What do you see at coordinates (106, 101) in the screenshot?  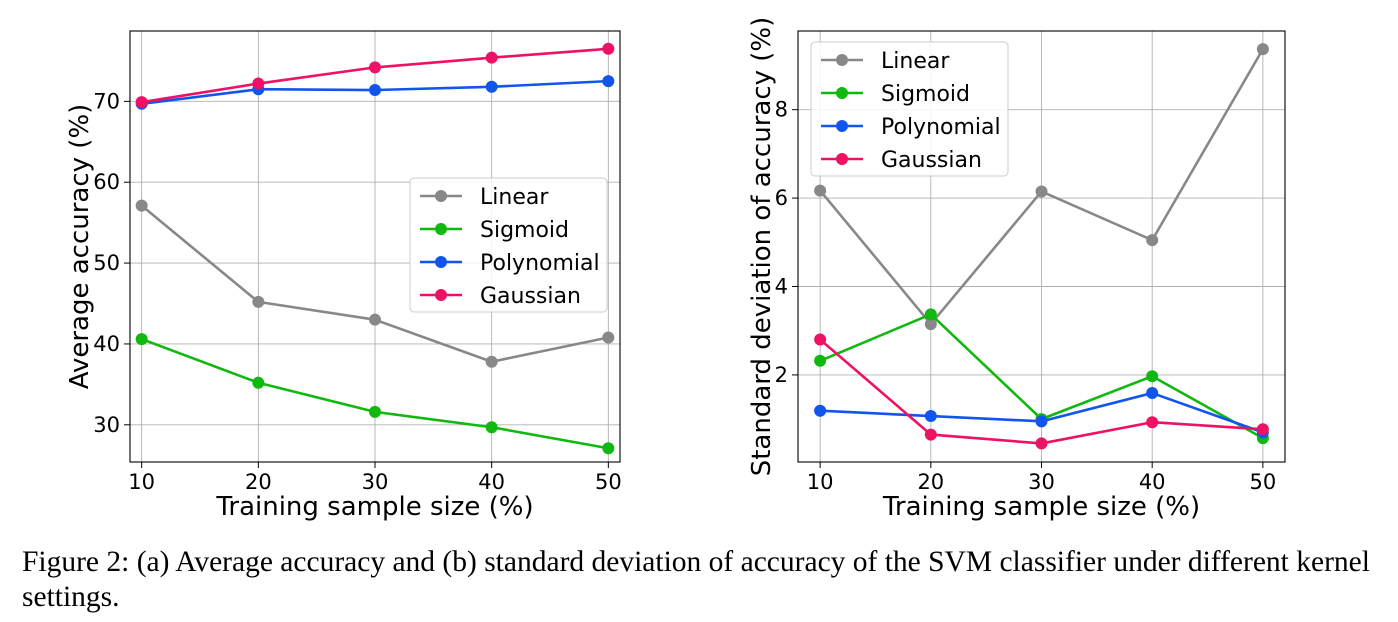 I see `y-tick-label: 70` at bounding box center [106, 101].